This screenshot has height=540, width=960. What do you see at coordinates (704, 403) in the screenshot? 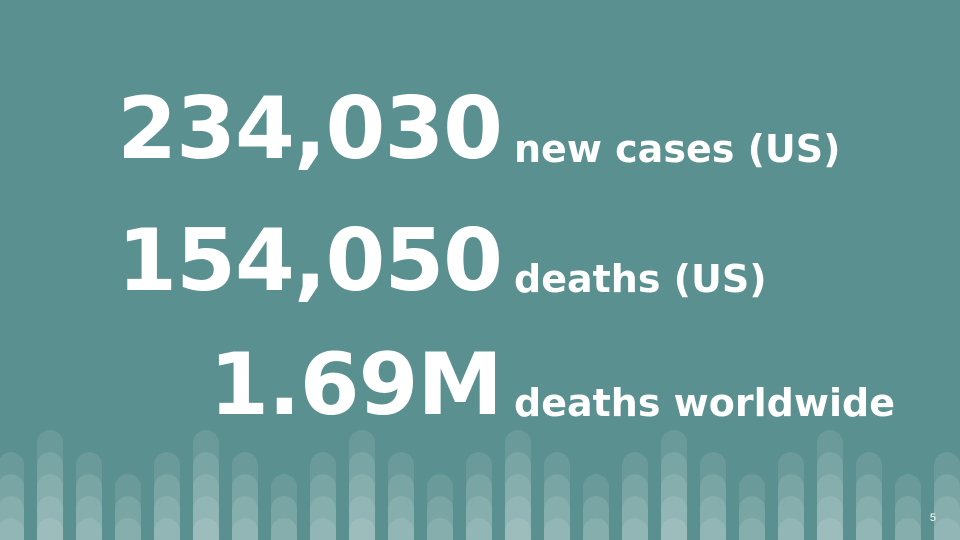
I see `stat-label: deaths worldwide` at bounding box center [704, 403].